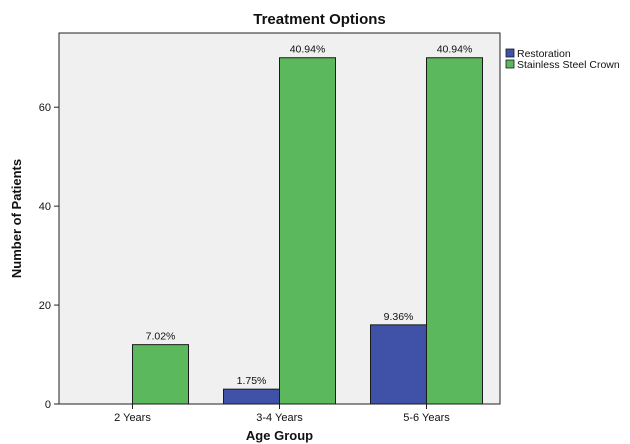  What do you see at coordinates (45, 207) in the screenshot?
I see `y-tick-label: 40` at bounding box center [45, 207].